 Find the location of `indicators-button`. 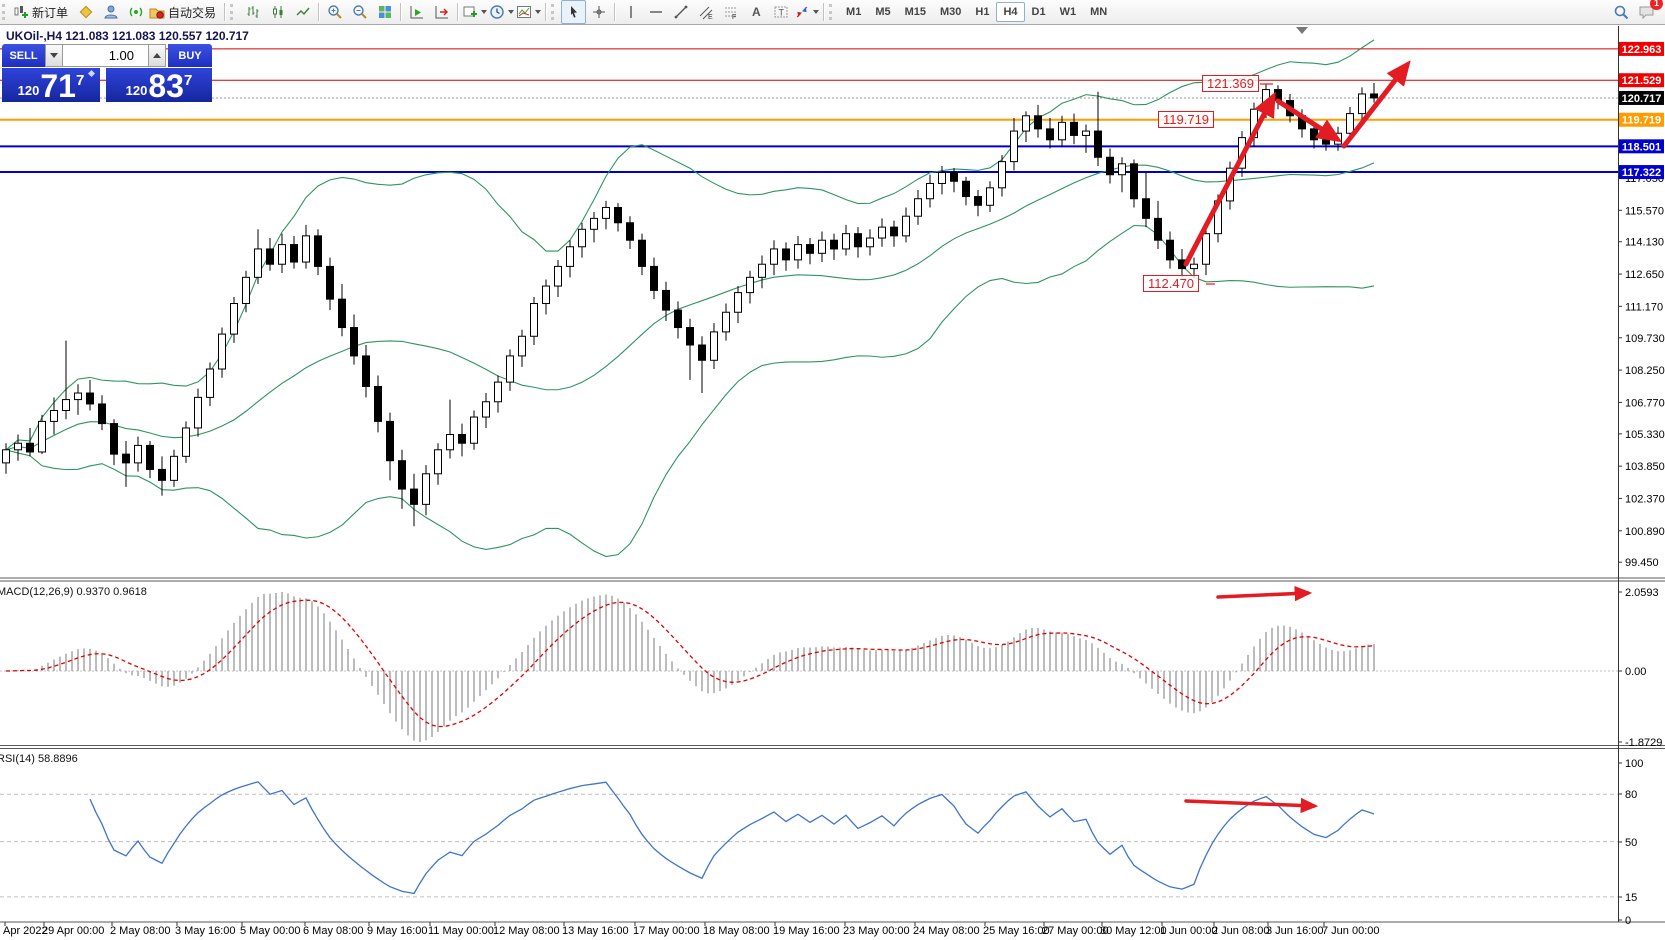

indicators-button is located at coordinates (528, 12).